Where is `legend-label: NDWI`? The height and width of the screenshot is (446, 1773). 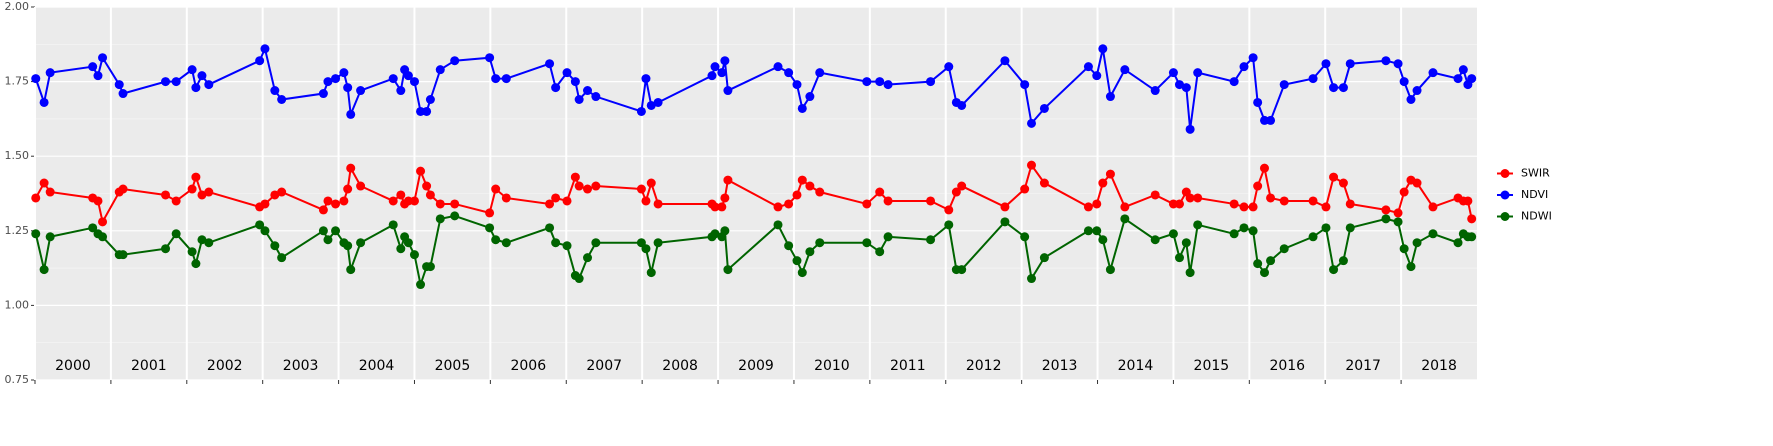 legend-label: NDWI is located at coordinates (1536, 216).